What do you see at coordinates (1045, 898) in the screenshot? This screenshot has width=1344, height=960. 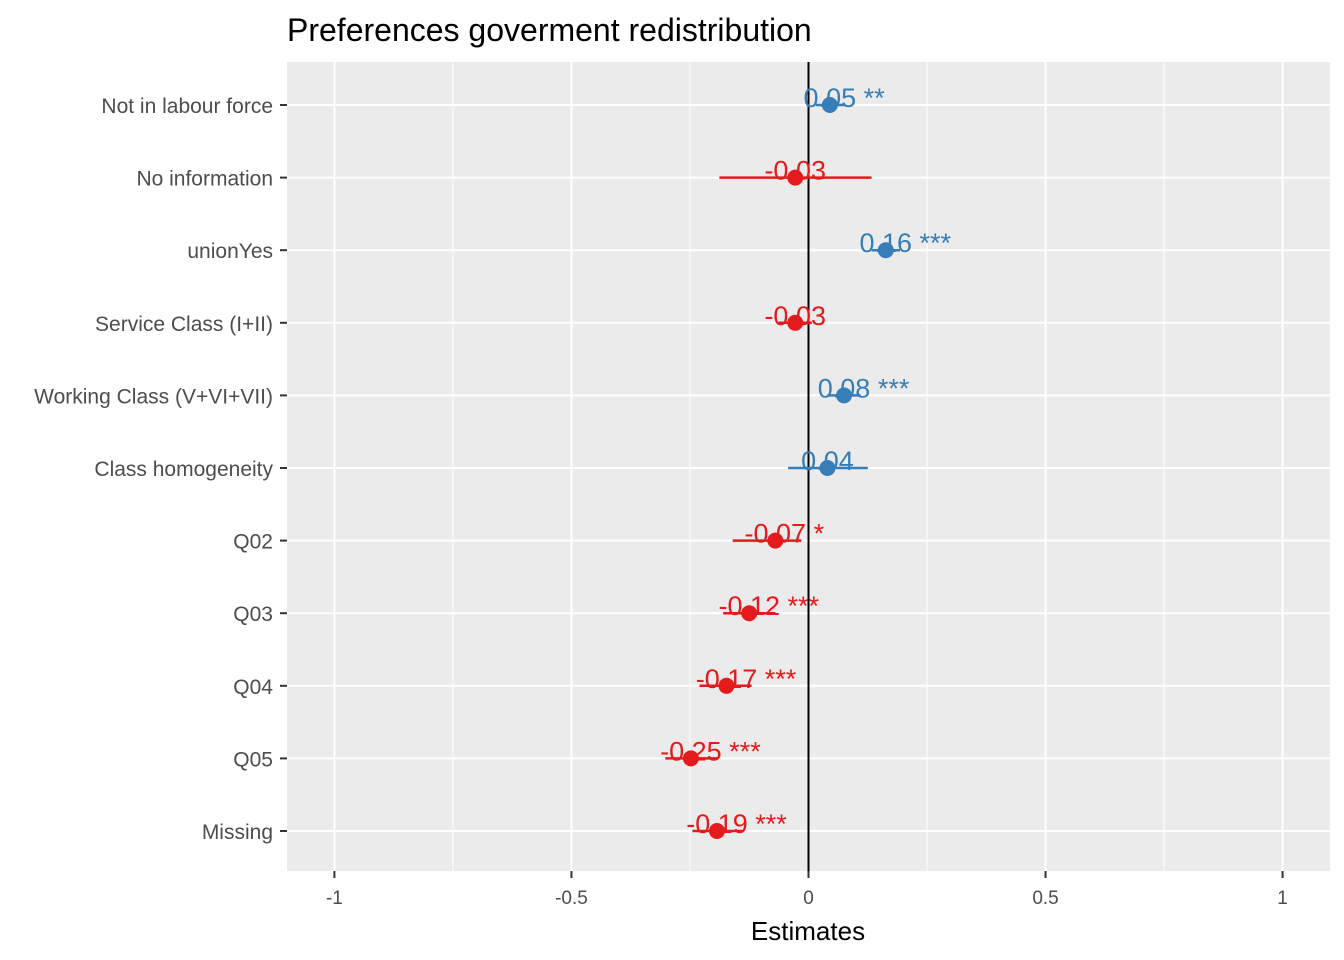 I see `x-tick-label: 0.5` at bounding box center [1045, 898].